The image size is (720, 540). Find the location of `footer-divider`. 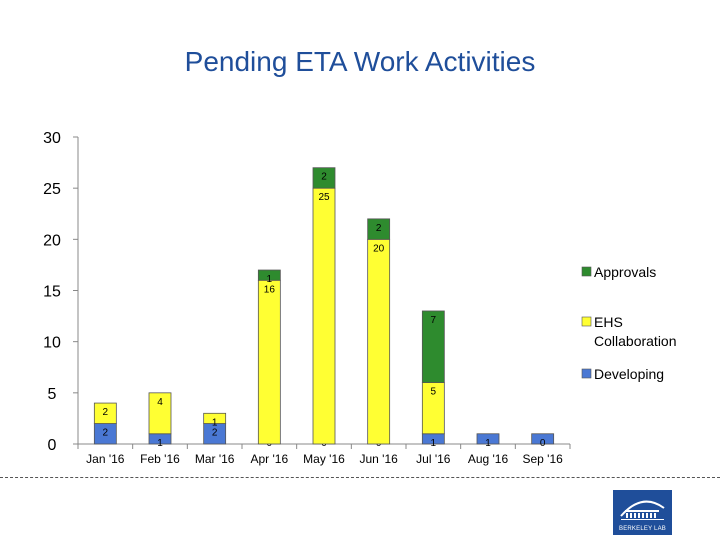

footer-divider is located at coordinates (360, 477).